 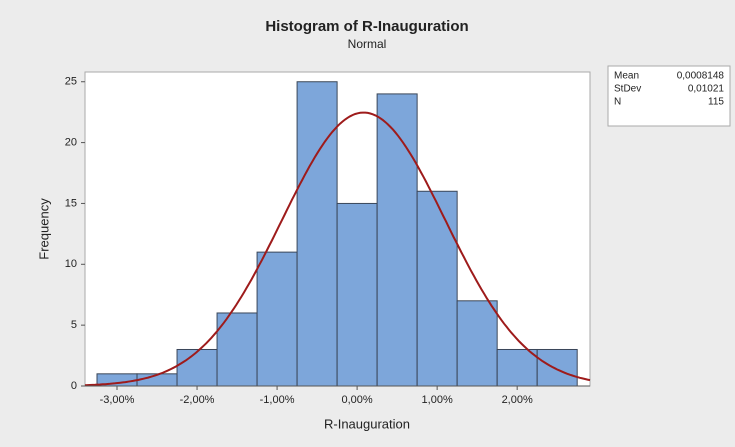 What do you see at coordinates (117, 400) in the screenshot?
I see `x-tick-label: -3,00%` at bounding box center [117, 400].